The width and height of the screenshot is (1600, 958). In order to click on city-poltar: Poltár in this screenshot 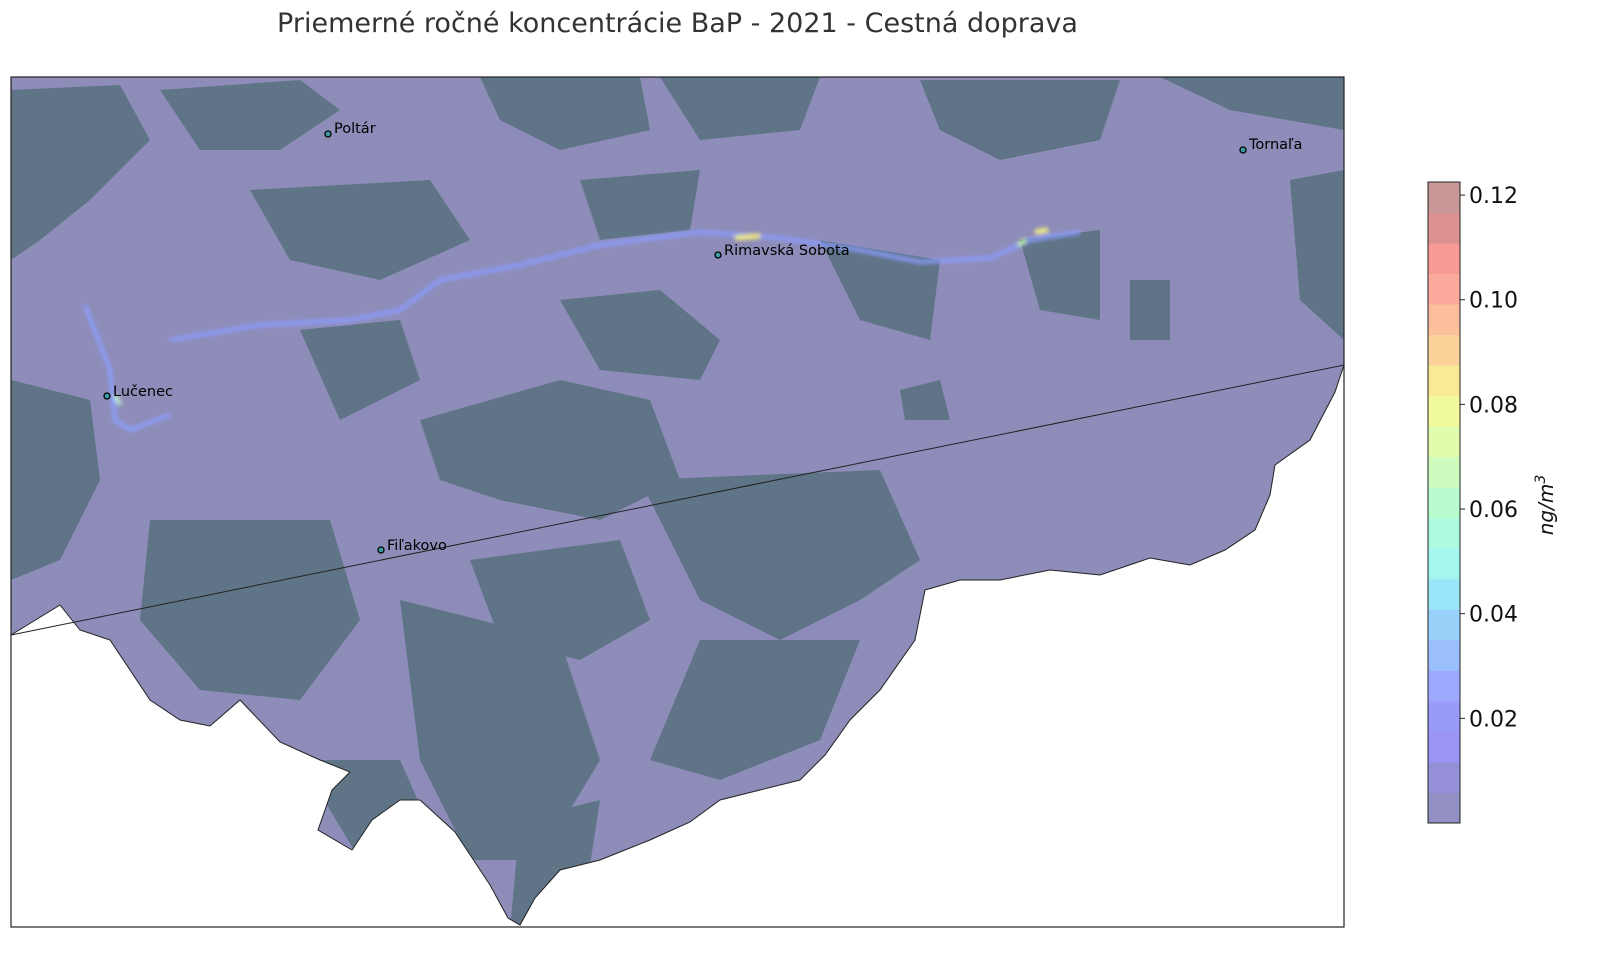, I will do `click(350, 129)`.